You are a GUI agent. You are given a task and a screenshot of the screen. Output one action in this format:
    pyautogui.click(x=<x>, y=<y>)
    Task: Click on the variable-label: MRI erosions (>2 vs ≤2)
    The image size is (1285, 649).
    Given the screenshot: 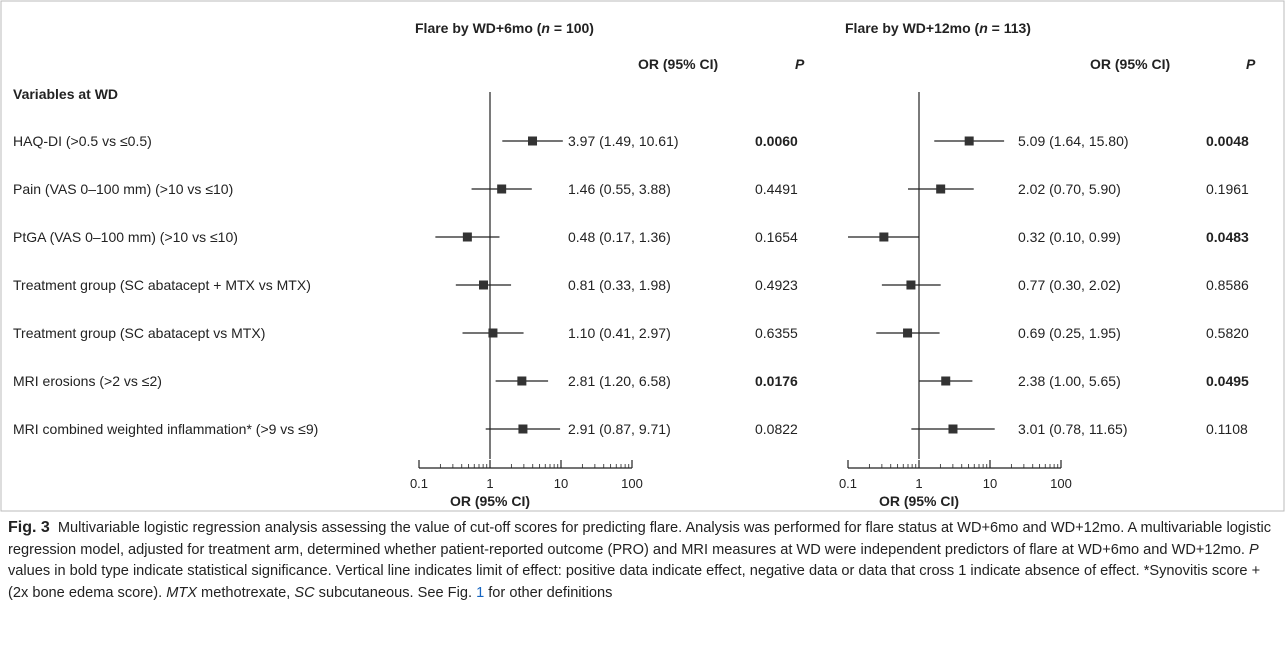 What is the action you would take?
    pyautogui.click(x=87, y=381)
    